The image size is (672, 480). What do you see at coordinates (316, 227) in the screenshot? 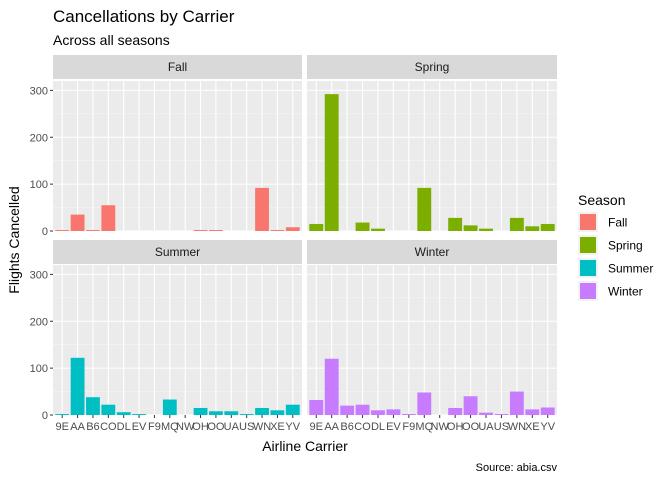
I see `bar-spring-9E` at bounding box center [316, 227].